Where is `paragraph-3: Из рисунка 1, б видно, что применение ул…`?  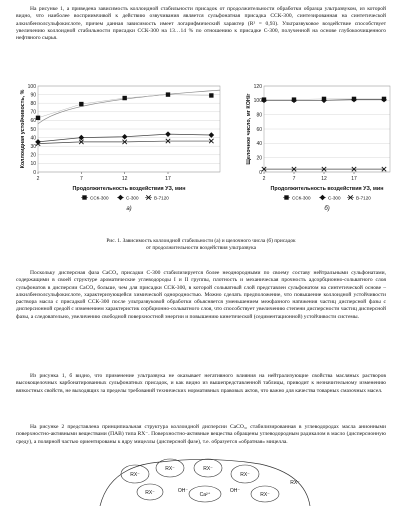
paragraph-3: Из рисунка 1, б видно, что применение ул… is located at coordinates (201, 383).